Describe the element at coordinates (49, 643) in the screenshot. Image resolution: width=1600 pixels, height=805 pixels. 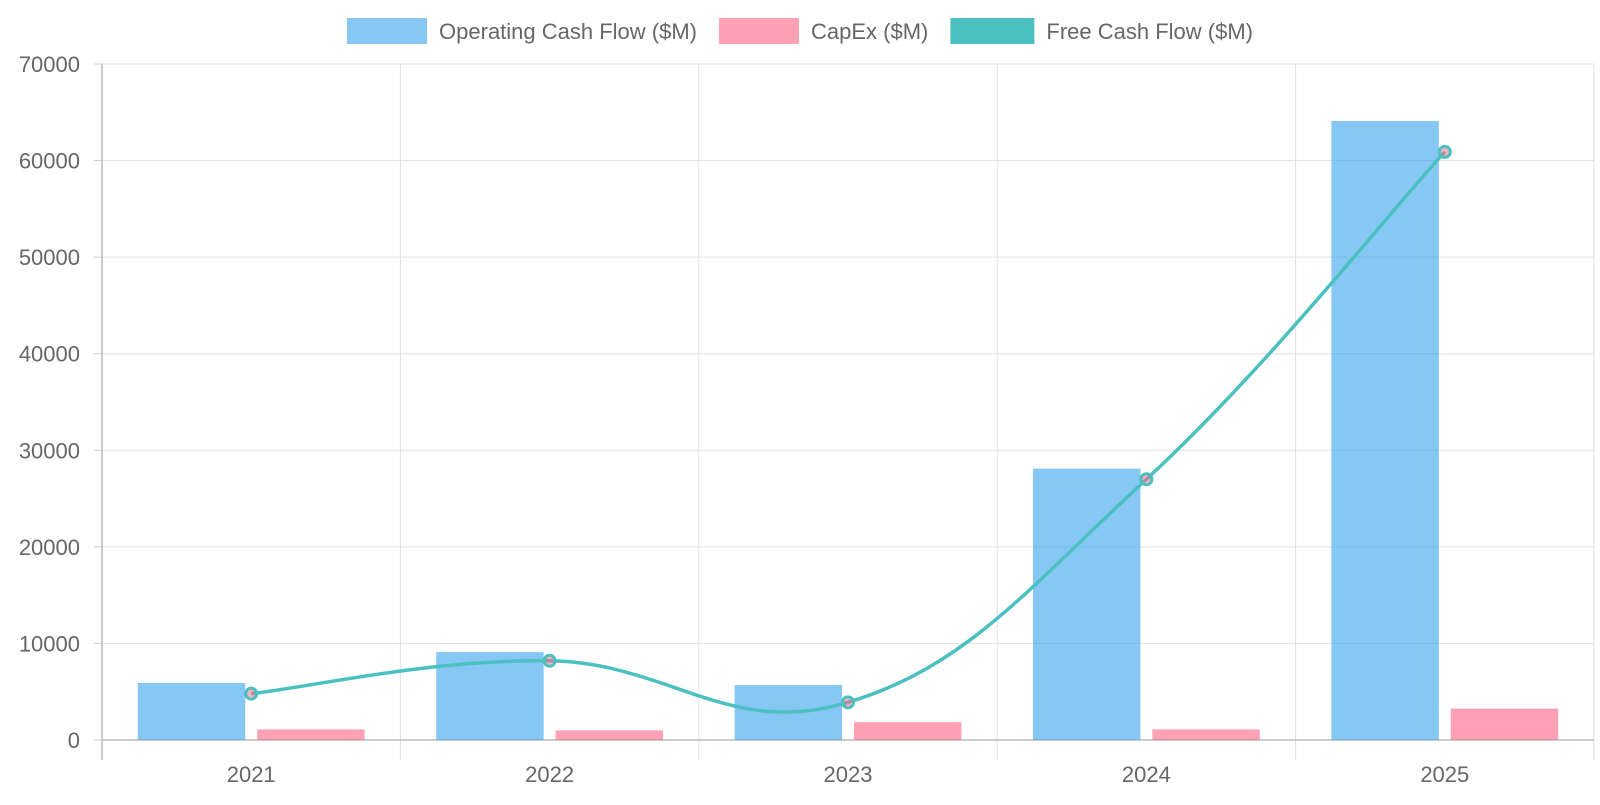
I see `y-tick-label: 10000` at that location.